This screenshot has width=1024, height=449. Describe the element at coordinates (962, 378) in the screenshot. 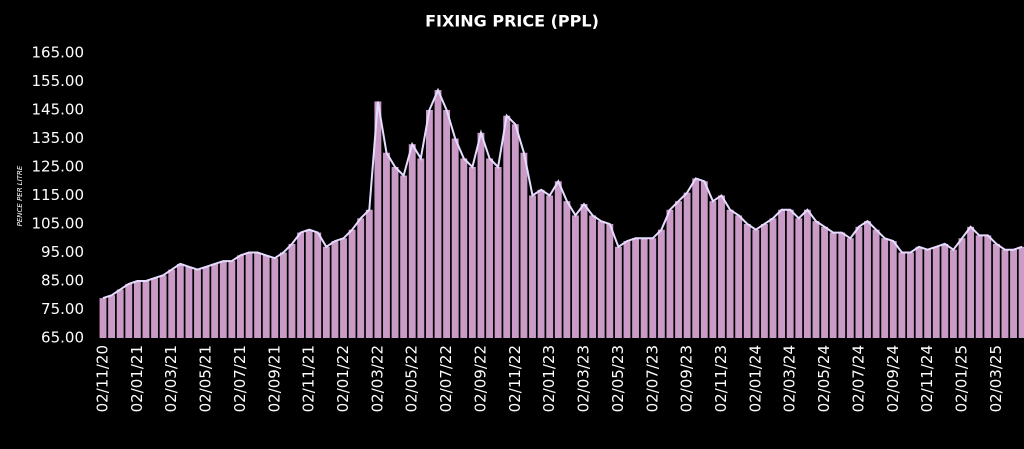

I see `x-tick-label: 02/01/25` at that location.